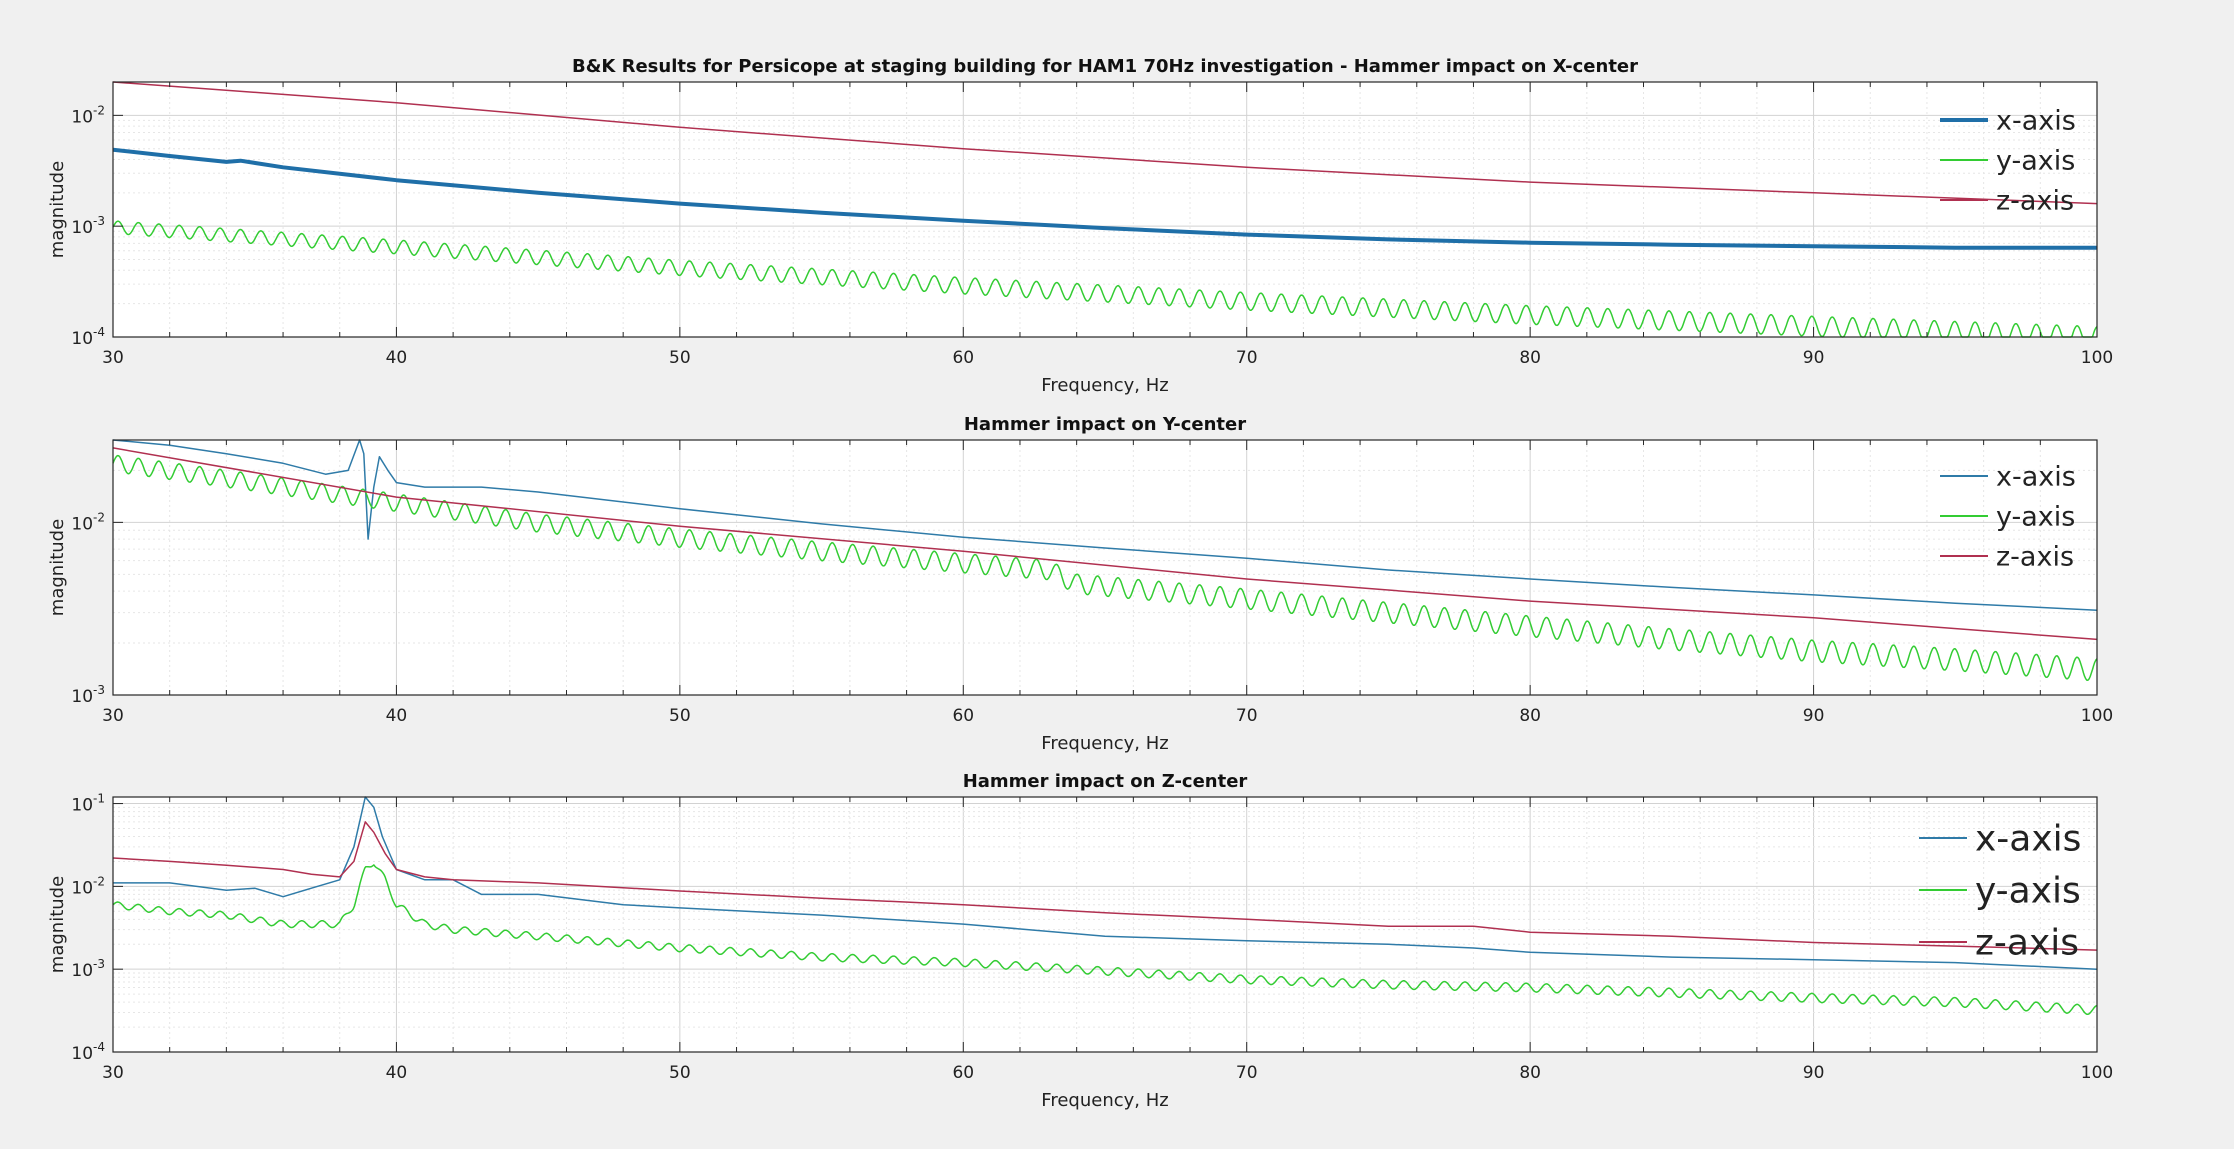 This screenshot has width=2234, height=1149. I want to click on subplot-title: Hammer impact on Z-center, so click(1105, 781).